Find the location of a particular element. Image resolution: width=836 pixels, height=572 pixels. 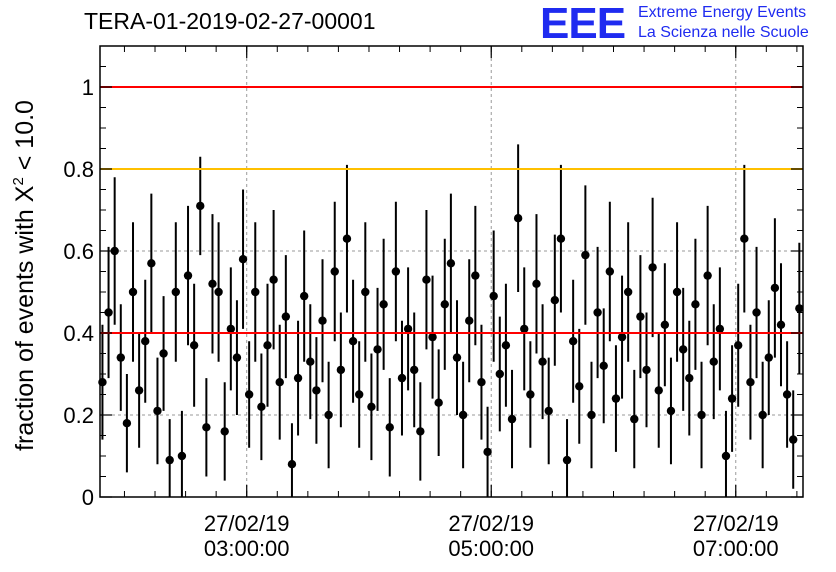

x-tick-label-time: 05:00:00 is located at coordinates (491, 548).